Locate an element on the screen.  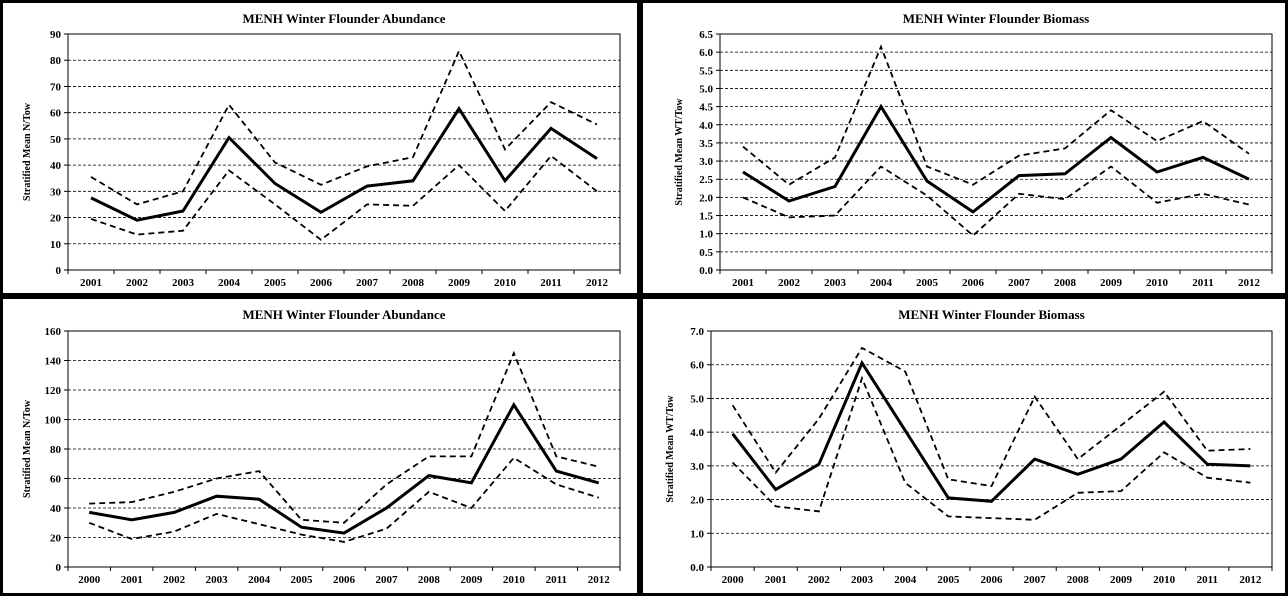
chart-title: MENH Winter Flounder Abundance is located at coordinates (343, 314).